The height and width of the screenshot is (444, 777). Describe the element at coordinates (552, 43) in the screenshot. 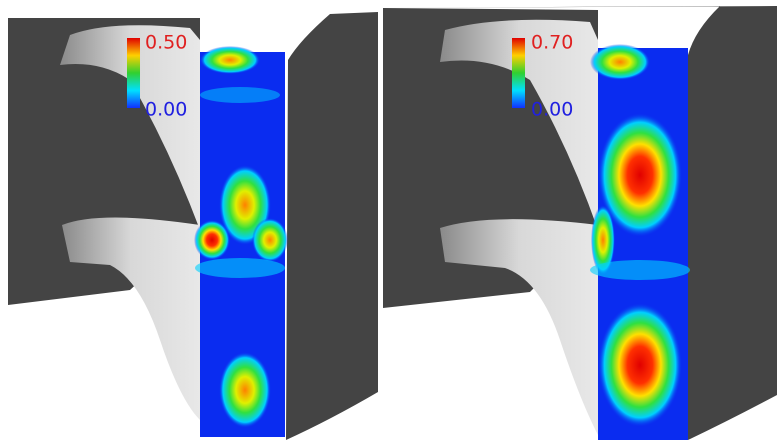

I see `colorbar-max: 0.70` at that location.